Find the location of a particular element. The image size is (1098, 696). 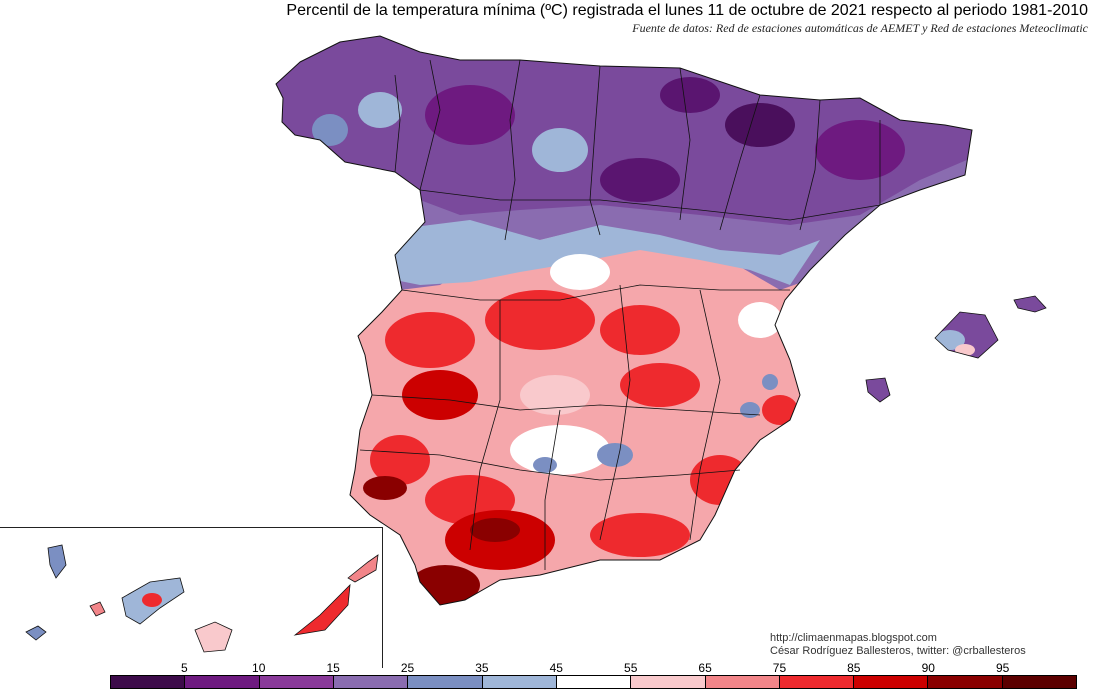

balearic-islands is located at coordinates (956, 349).